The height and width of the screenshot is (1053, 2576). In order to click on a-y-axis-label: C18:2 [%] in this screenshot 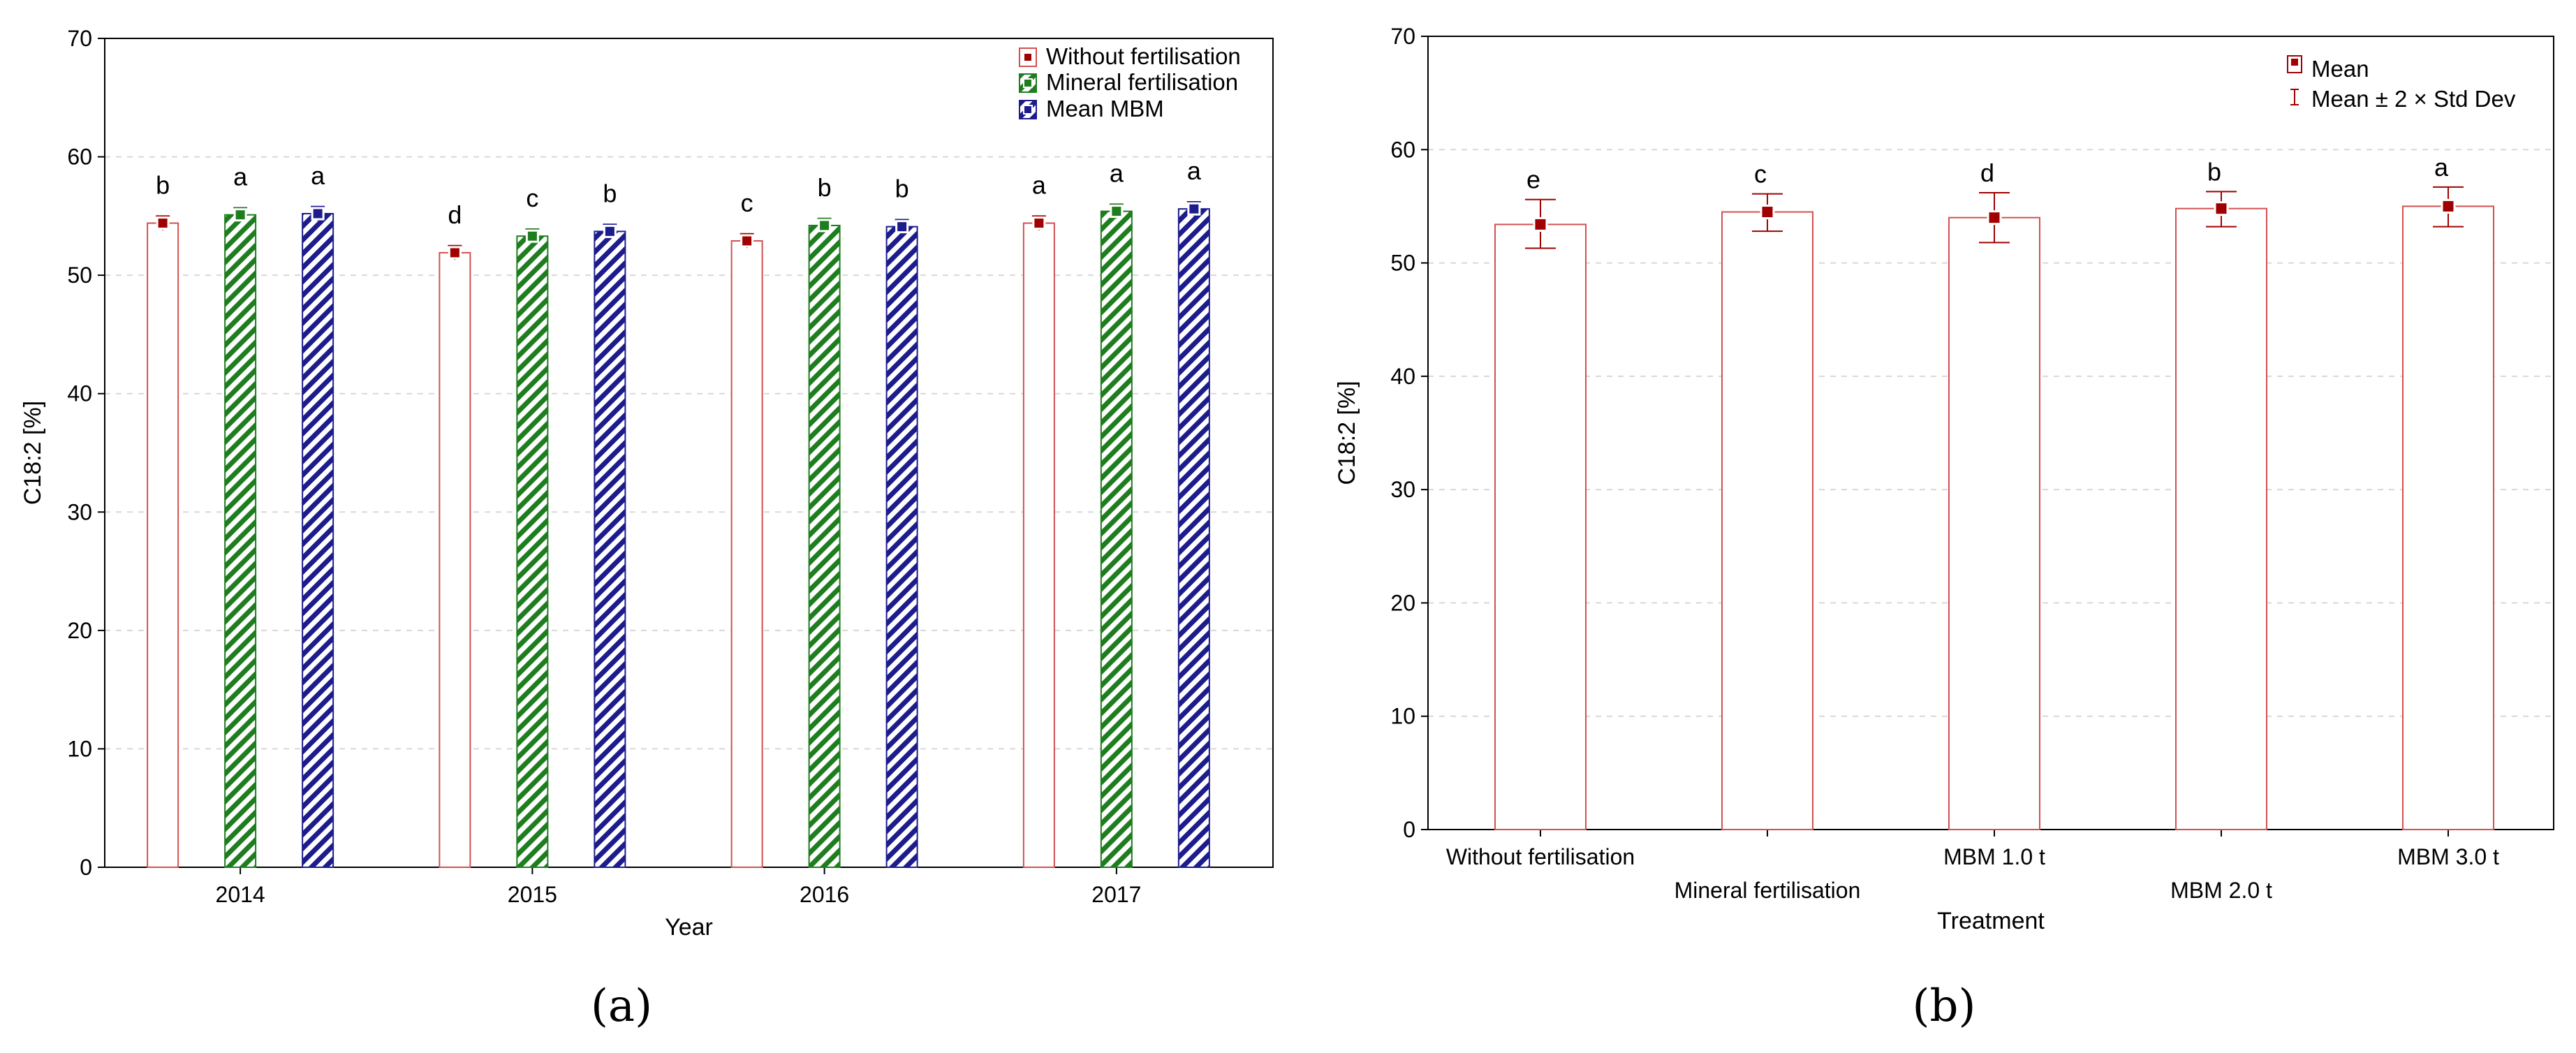, I will do `click(33, 453)`.